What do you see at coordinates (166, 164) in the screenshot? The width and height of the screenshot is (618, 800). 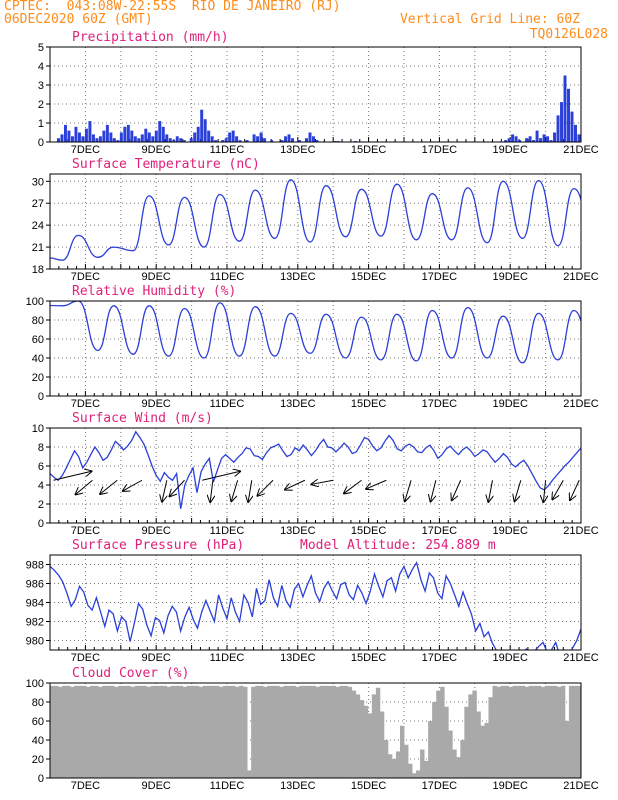 I see `panel-title: Surface Temperature (nC)` at bounding box center [166, 164].